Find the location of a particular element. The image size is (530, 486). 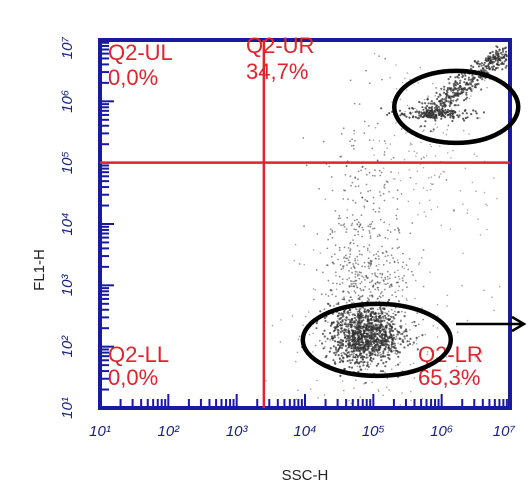

x-tick-label: 10² is located at coordinates (168, 431).